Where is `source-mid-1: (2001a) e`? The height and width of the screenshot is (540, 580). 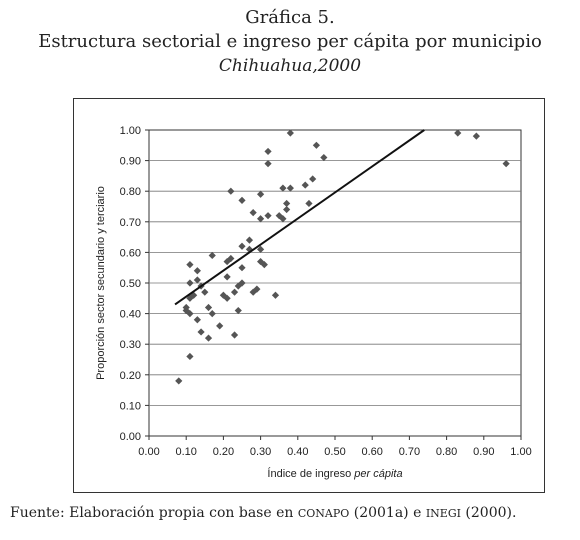 source-mid-1: (2001a) e is located at coordinates (387, 513).